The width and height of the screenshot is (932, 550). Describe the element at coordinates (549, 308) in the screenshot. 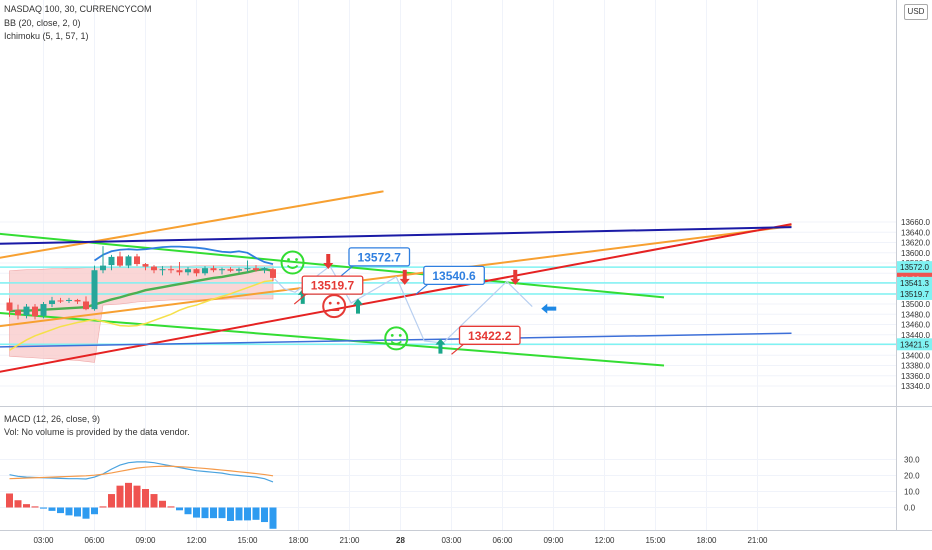

I see `arrow-left-icon` at that location.